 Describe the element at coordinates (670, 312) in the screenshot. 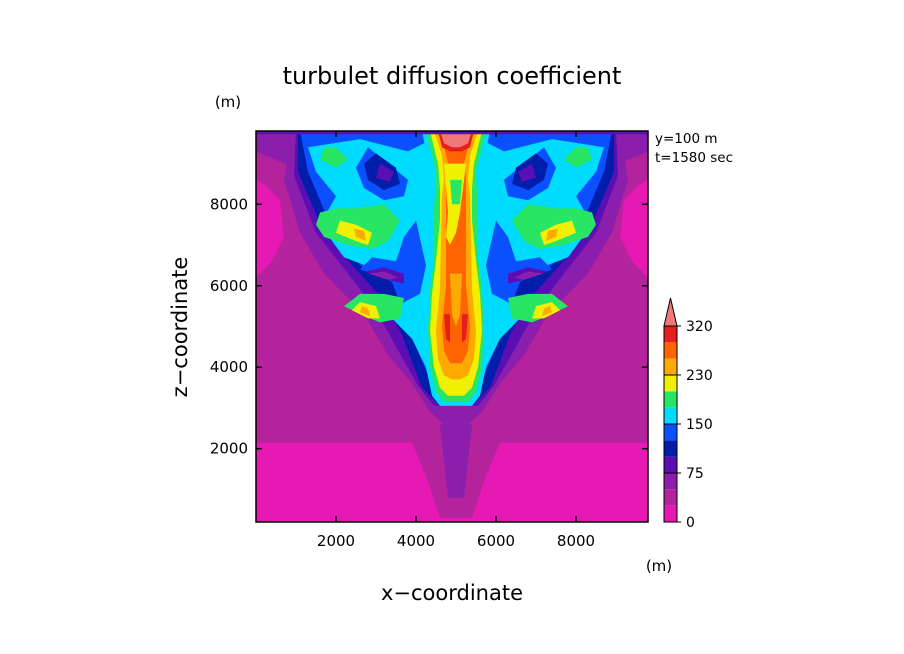

I see `colorbar-extend-triangle` at that location.